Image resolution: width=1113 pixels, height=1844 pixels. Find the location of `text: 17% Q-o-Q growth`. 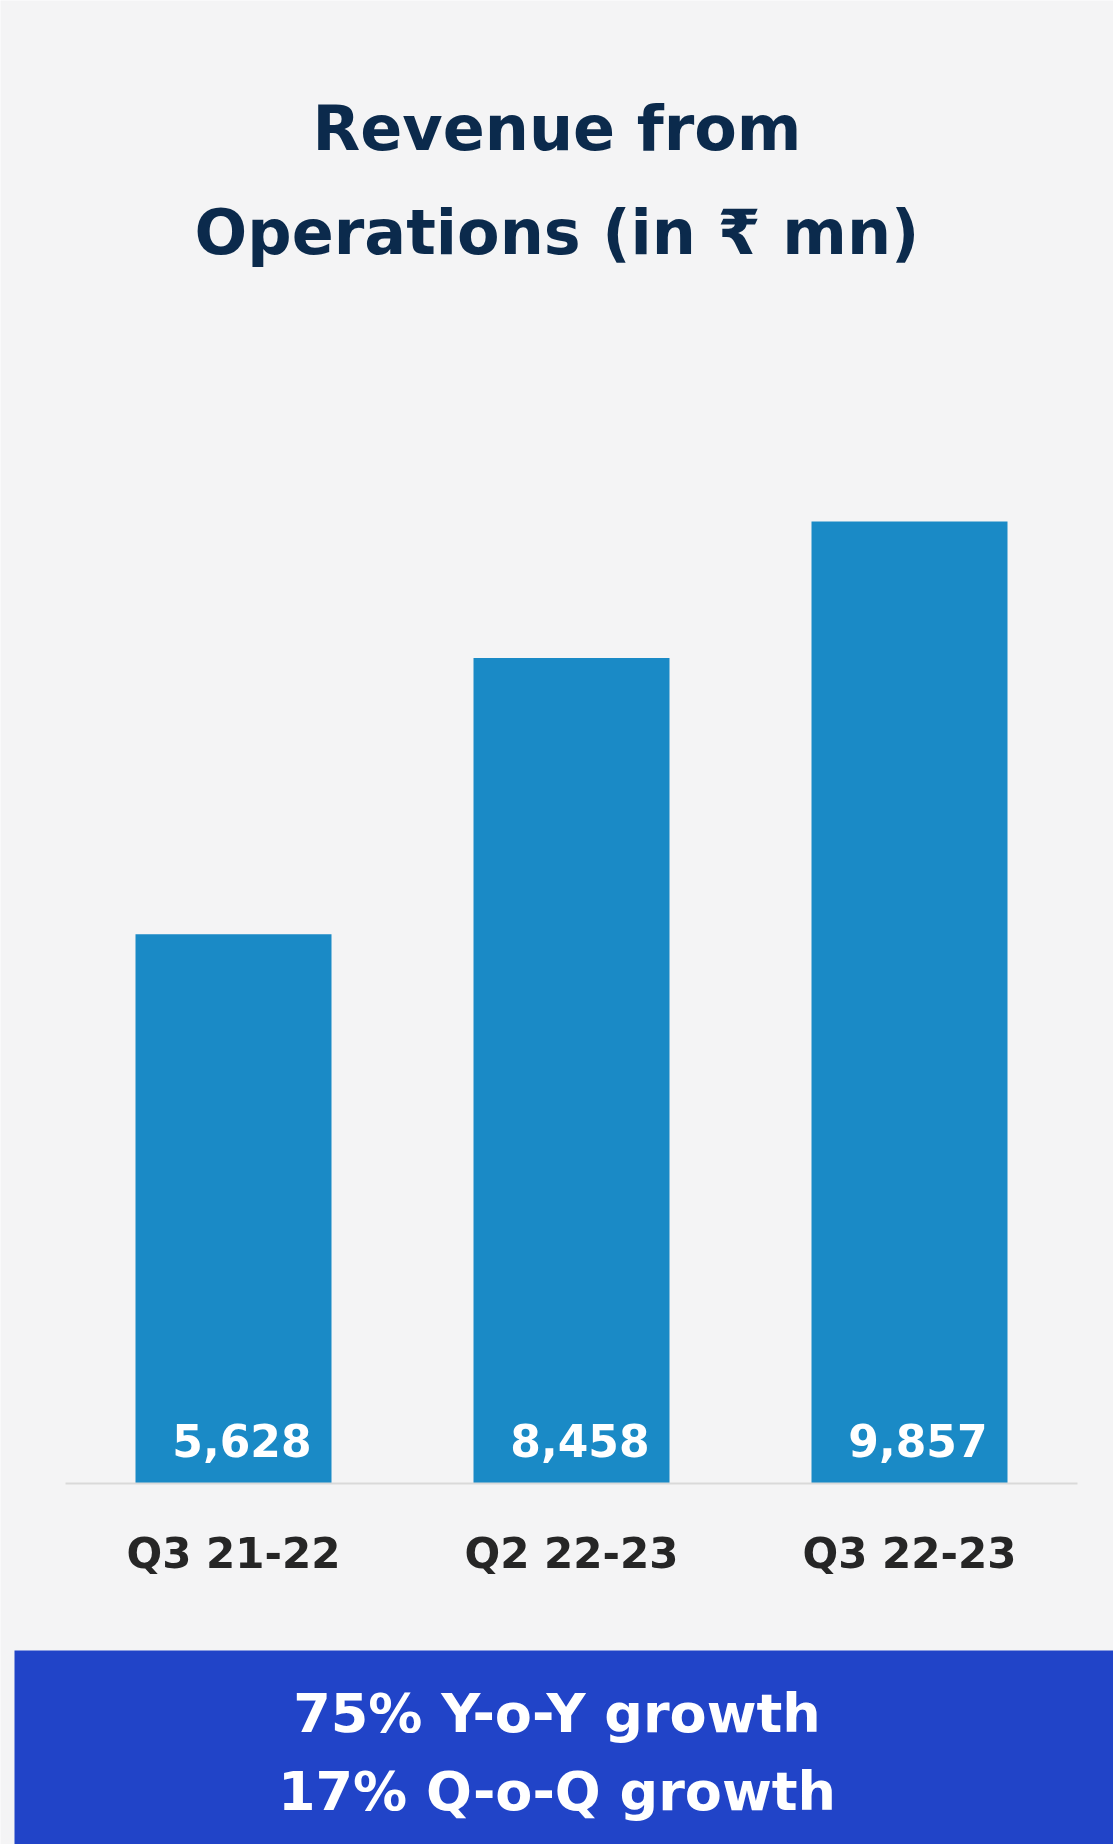

text: 17% Q-o-Q growth is located at coordinates (557, 1791).